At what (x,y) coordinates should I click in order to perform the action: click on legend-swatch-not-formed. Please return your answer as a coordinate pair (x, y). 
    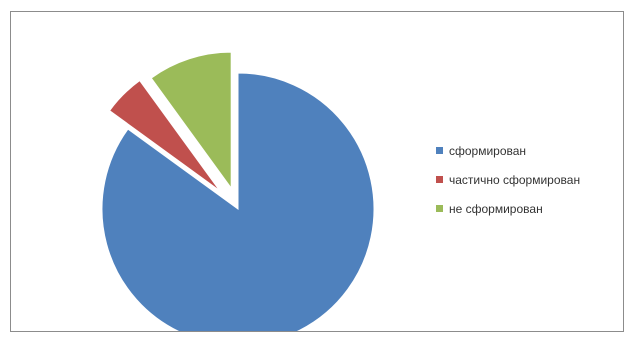
    Looking at the image, I should click on (439, 208).